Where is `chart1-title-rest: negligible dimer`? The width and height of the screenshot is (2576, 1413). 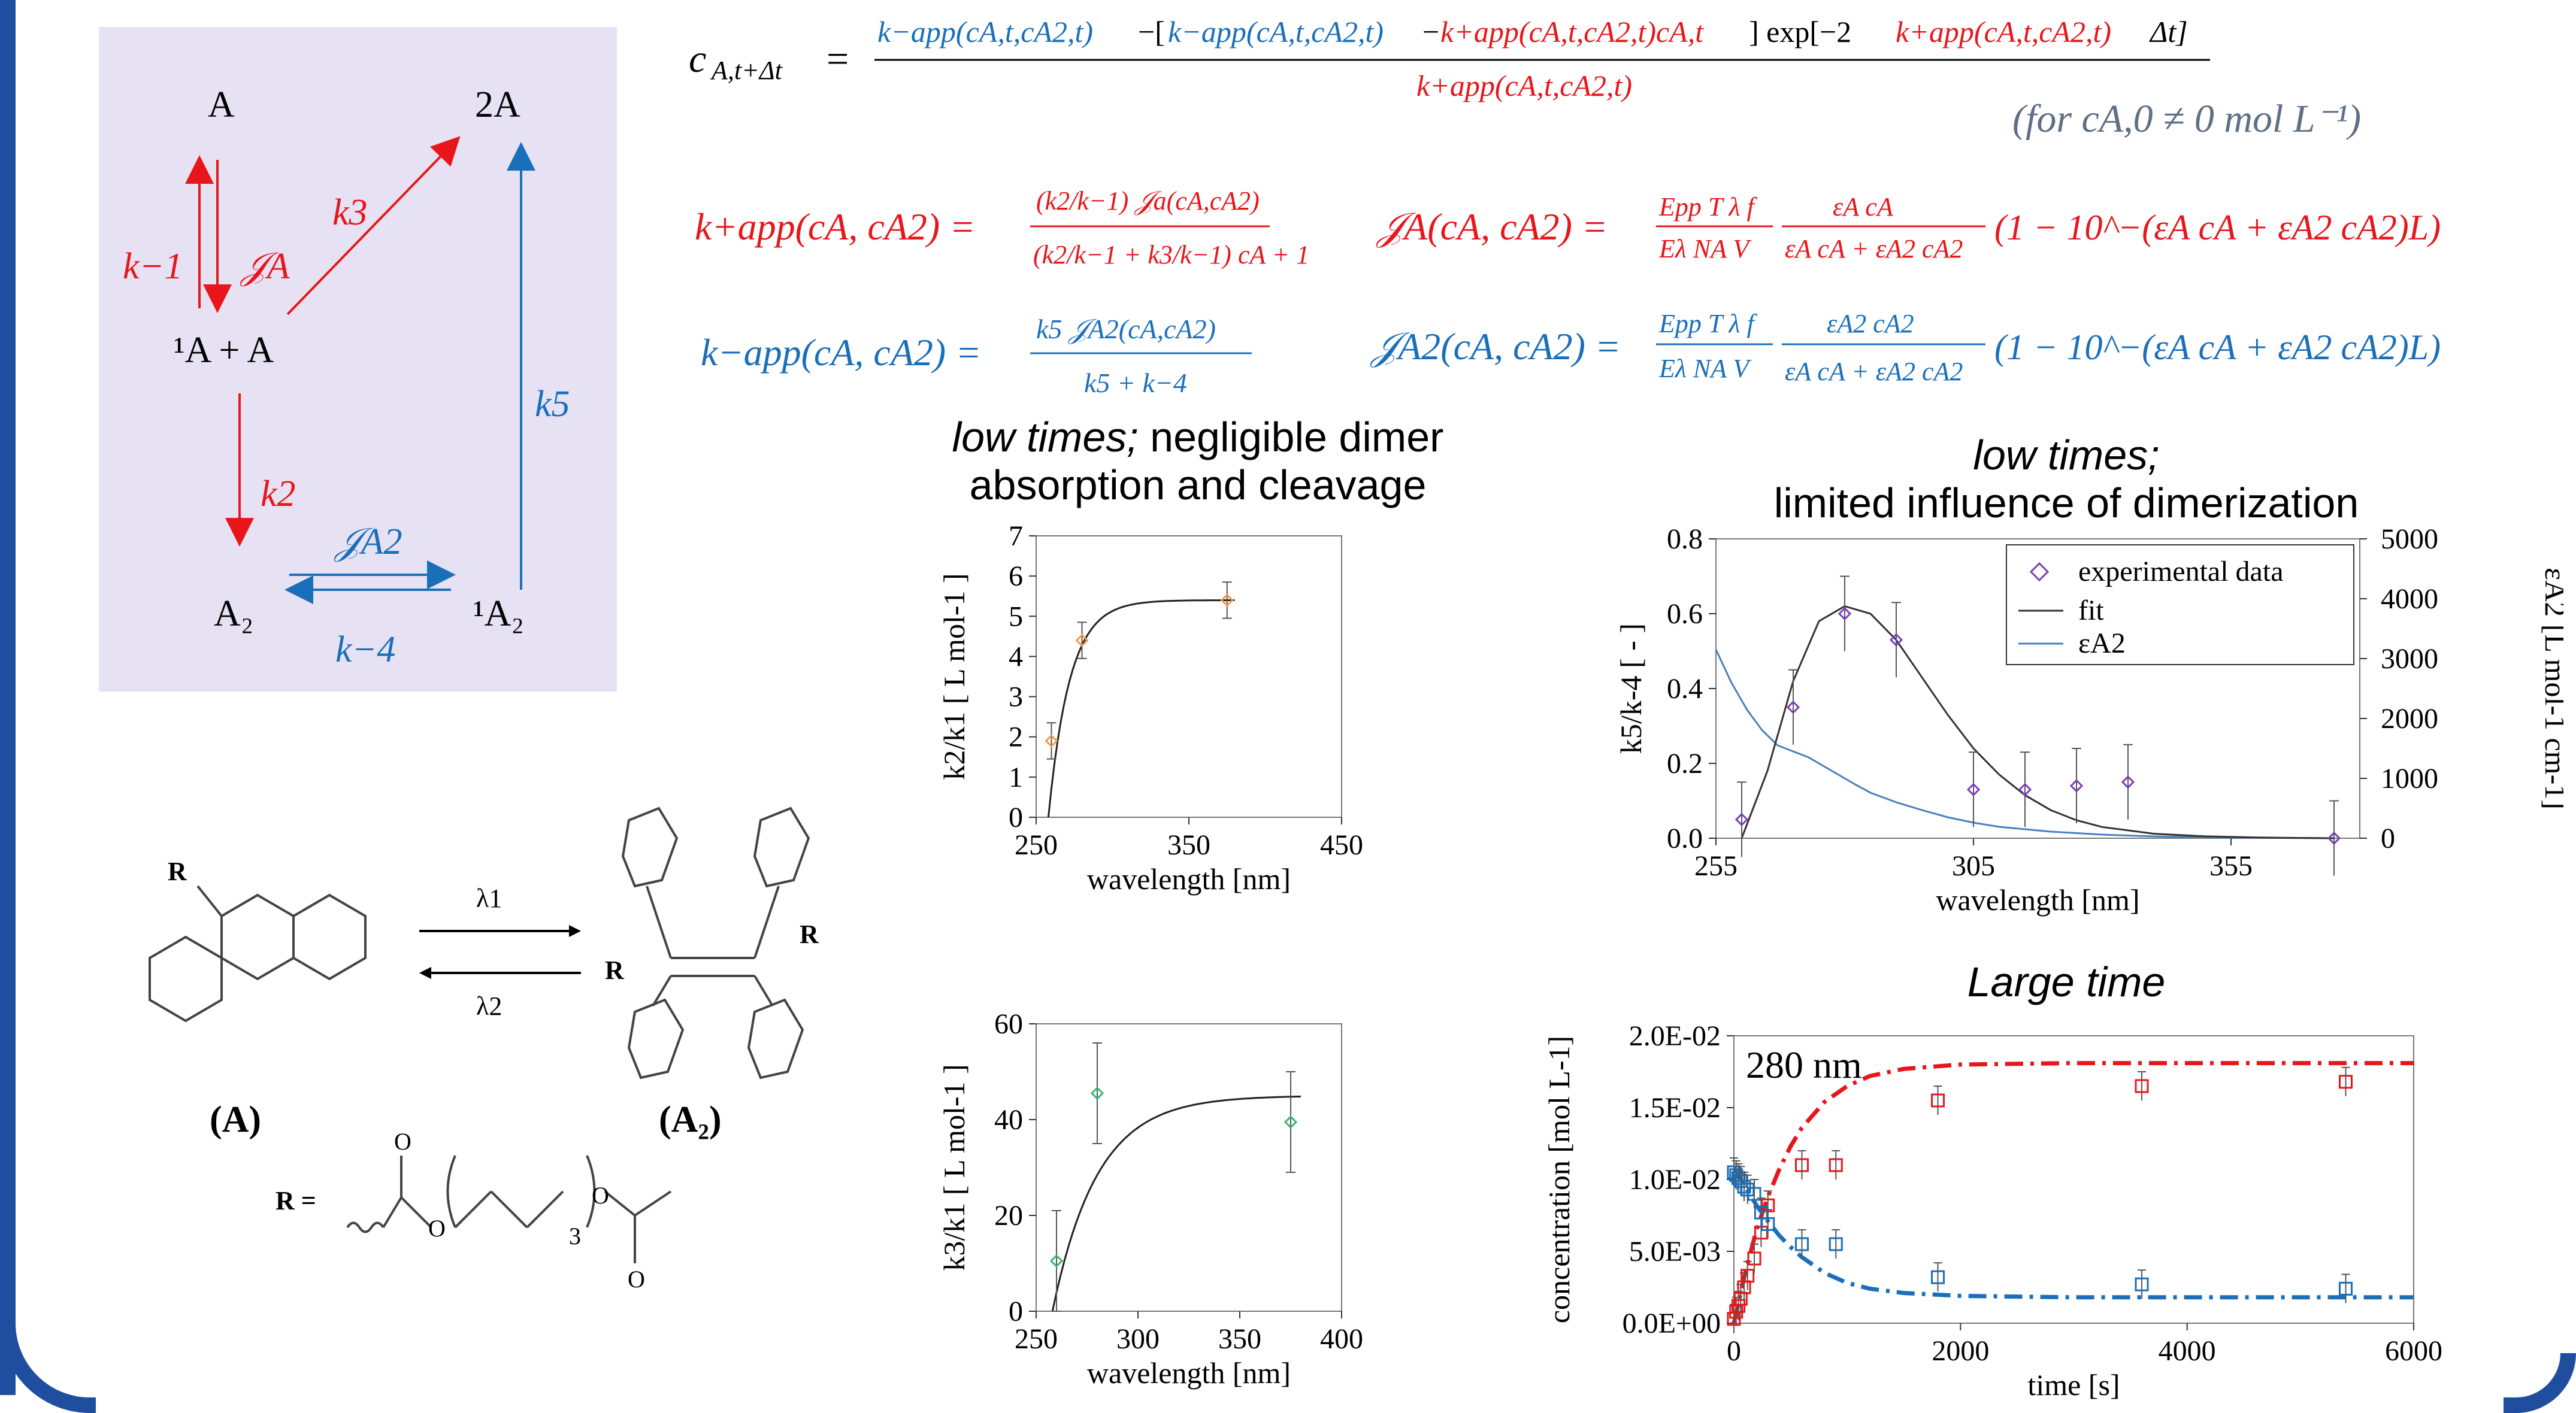
chart1-title-rest: negligible dimer is located at coordinates (1291, 437).